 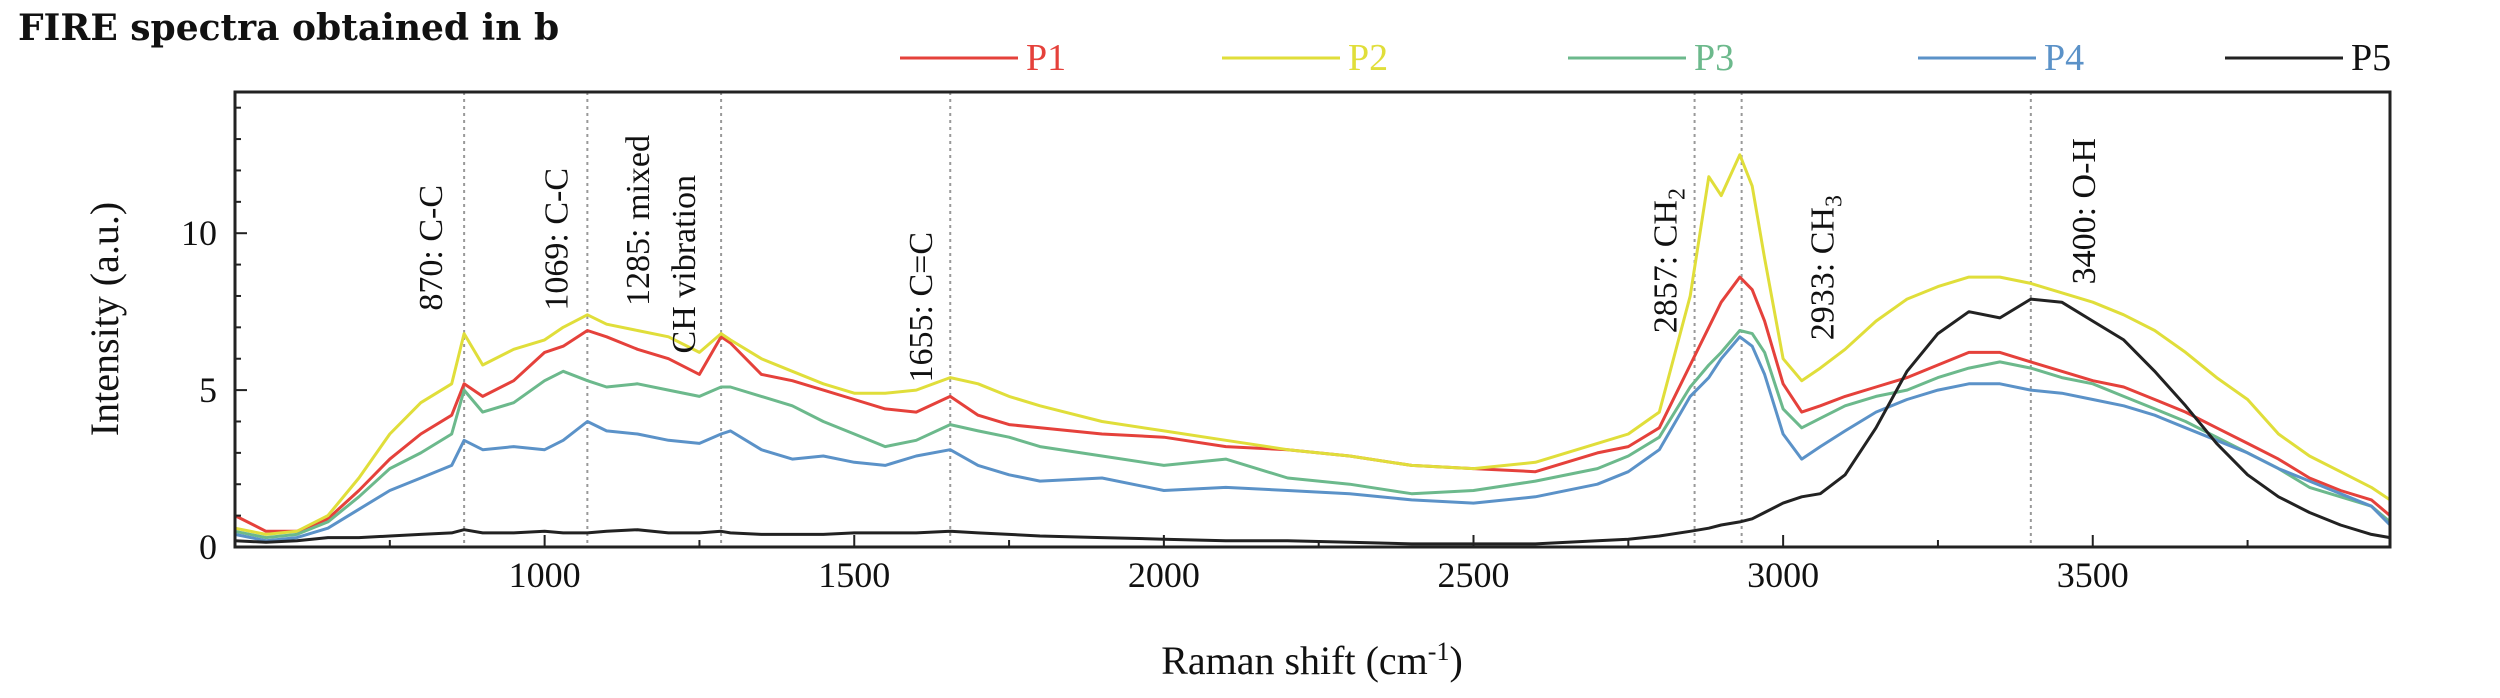 I want to click on x-tick-label: 1000, so click(x=545, y=575).